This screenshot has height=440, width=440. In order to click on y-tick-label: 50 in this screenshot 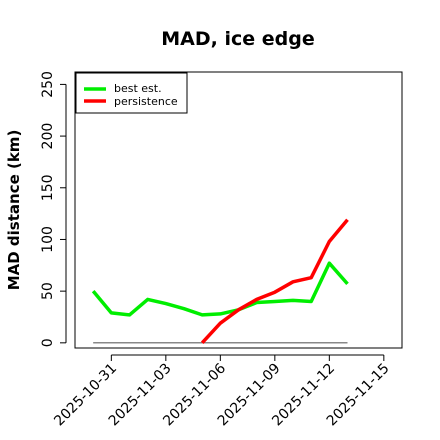, I will do `click(48, 291)`.